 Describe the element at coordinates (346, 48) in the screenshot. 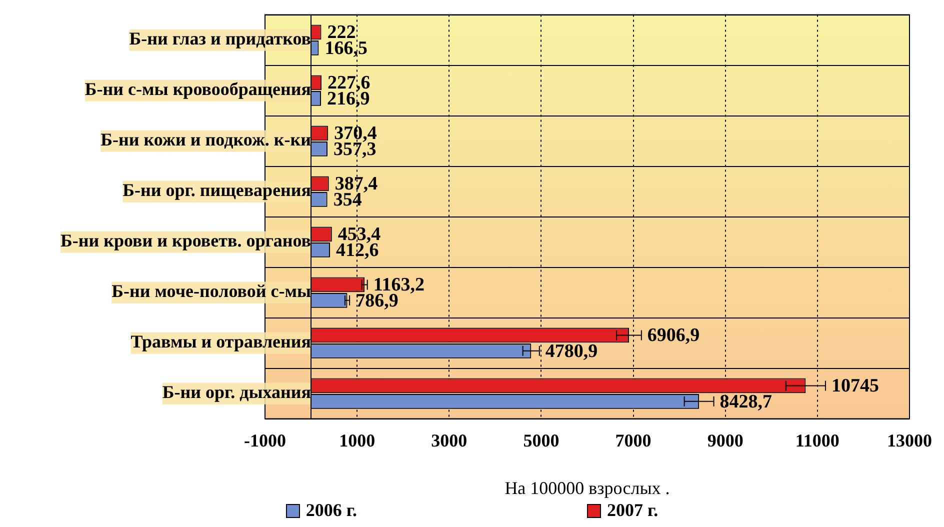

I see `data-label: 166,5` at that location.